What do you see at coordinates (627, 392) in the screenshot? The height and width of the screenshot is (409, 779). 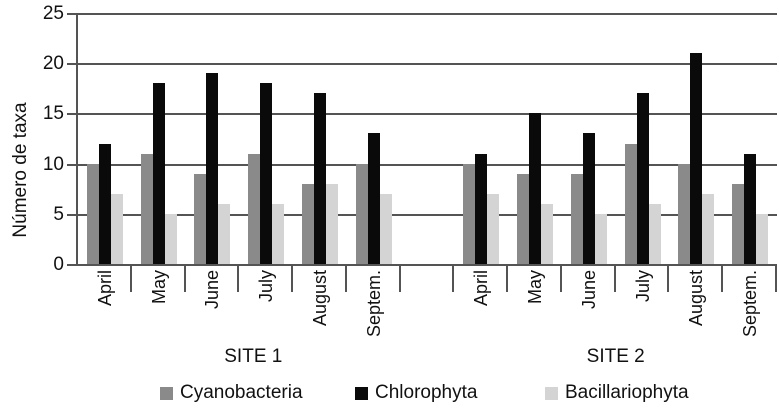 I see `legend-label: Bacillariophyta` at bounding box center [627, 392].